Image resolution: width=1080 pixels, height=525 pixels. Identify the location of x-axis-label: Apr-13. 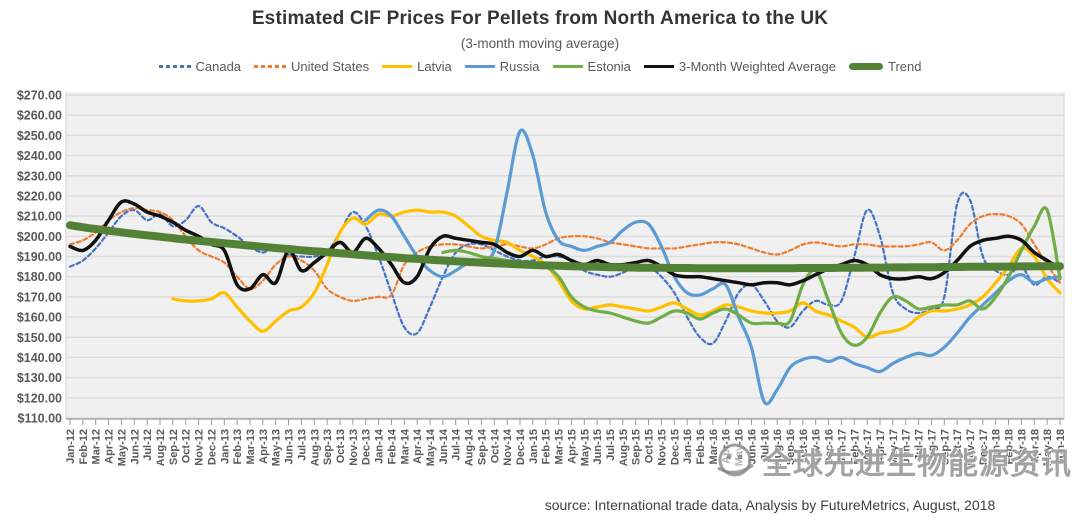
(264, 446).